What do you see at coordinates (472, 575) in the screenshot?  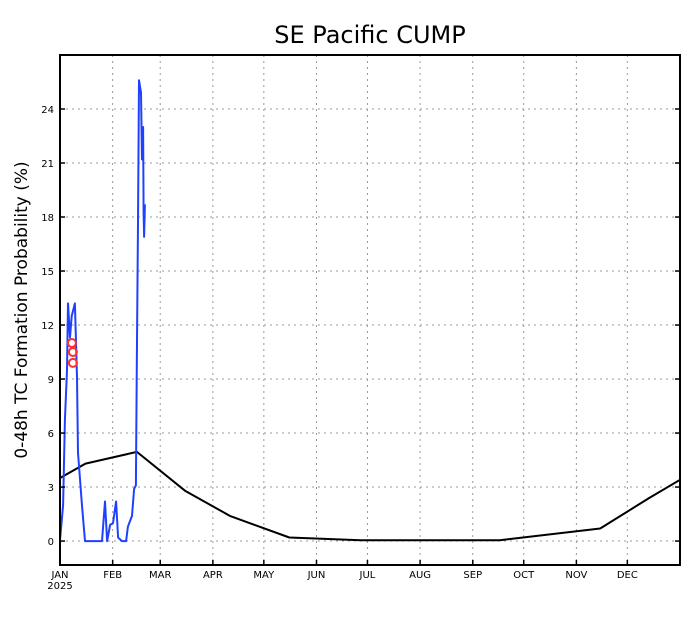 I see `x-tick-label: SEP` at bounding box center [472, 575].